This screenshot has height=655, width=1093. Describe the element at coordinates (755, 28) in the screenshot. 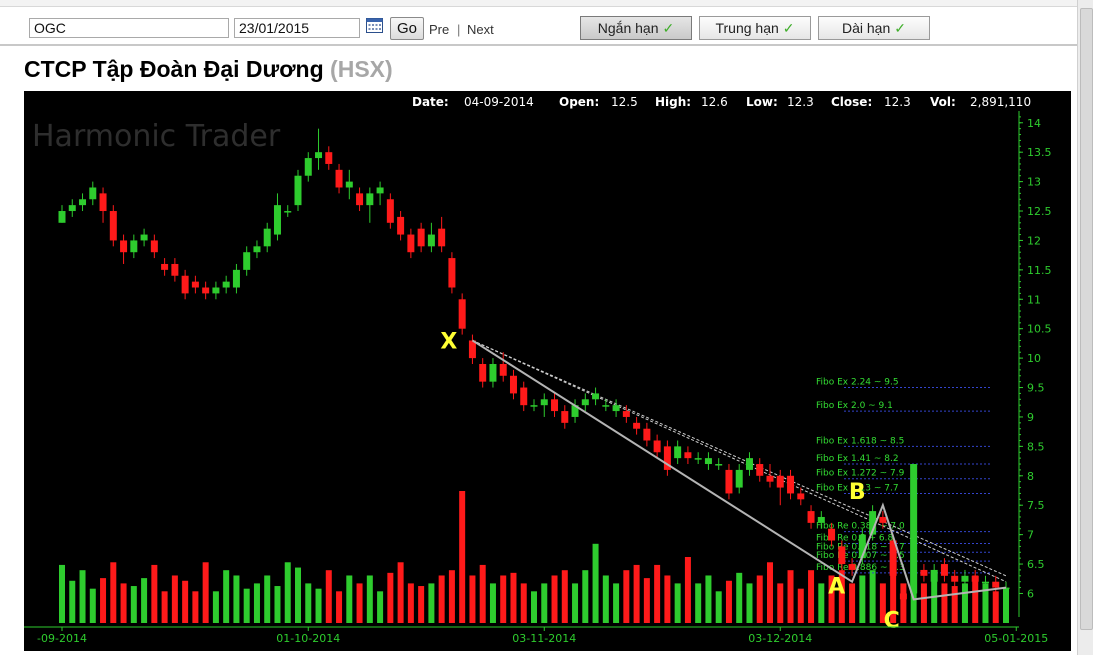

I see `tab-medium-term: Trung hạn ✓` at that location.